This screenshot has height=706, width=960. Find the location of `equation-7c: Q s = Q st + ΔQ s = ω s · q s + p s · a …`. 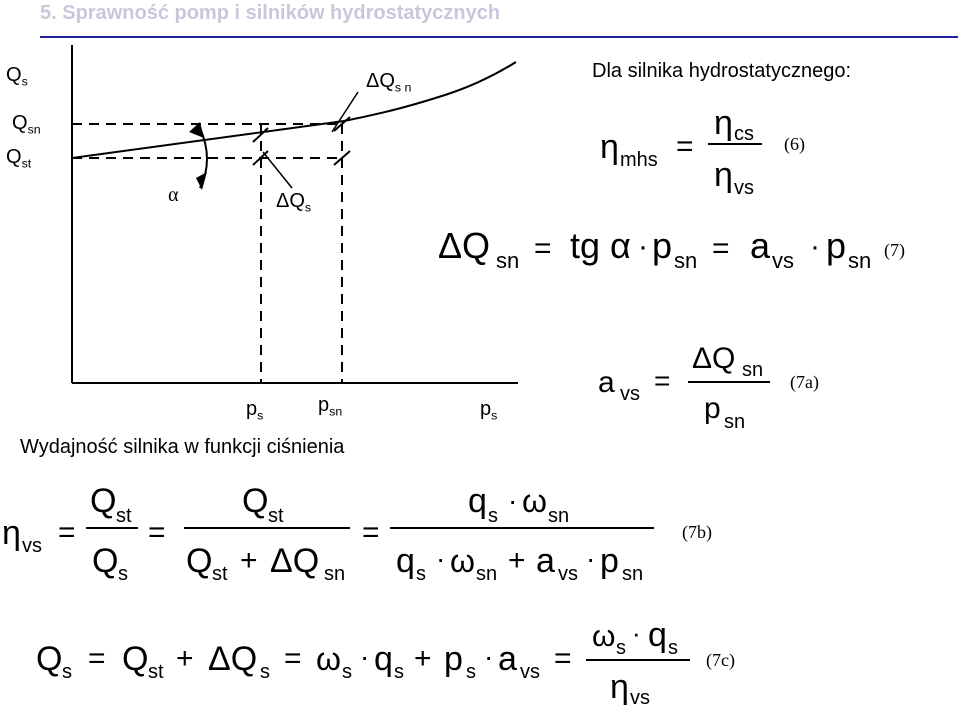

equation-7c: Q s = Q st + ΔQ s = ω s · q s + p s · a … is located at coordinates (363, 661).